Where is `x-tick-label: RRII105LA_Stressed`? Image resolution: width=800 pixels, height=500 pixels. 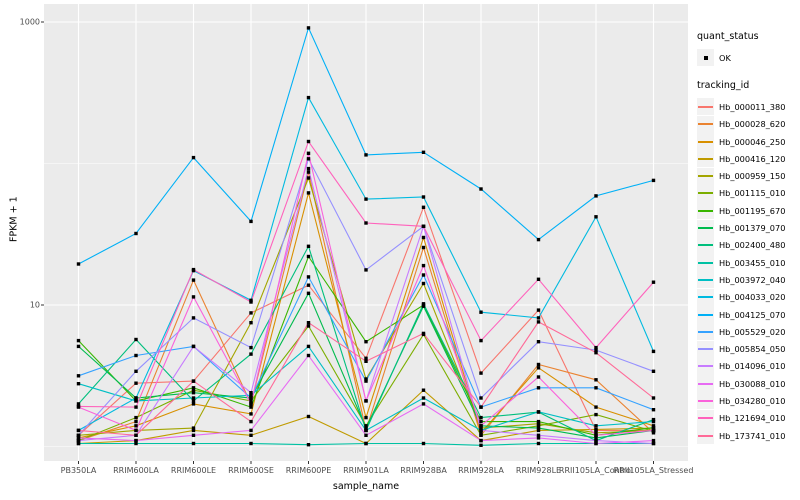 x-tick-label: RRII105LA_Stressed is located at coordinates (653, 470).